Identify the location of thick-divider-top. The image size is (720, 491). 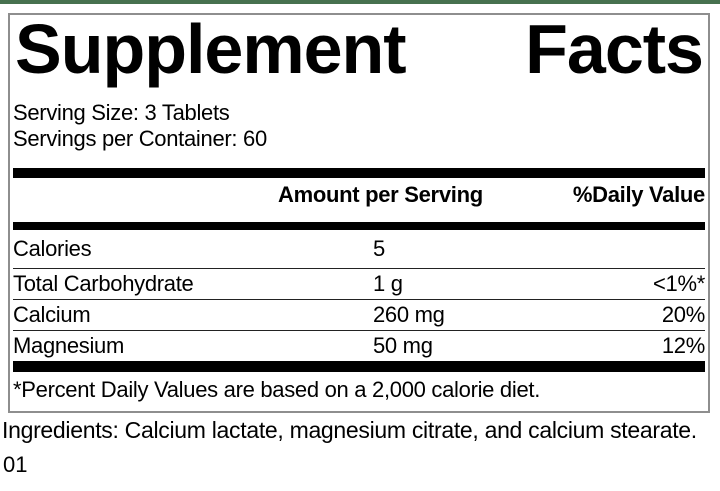
(359, 173).